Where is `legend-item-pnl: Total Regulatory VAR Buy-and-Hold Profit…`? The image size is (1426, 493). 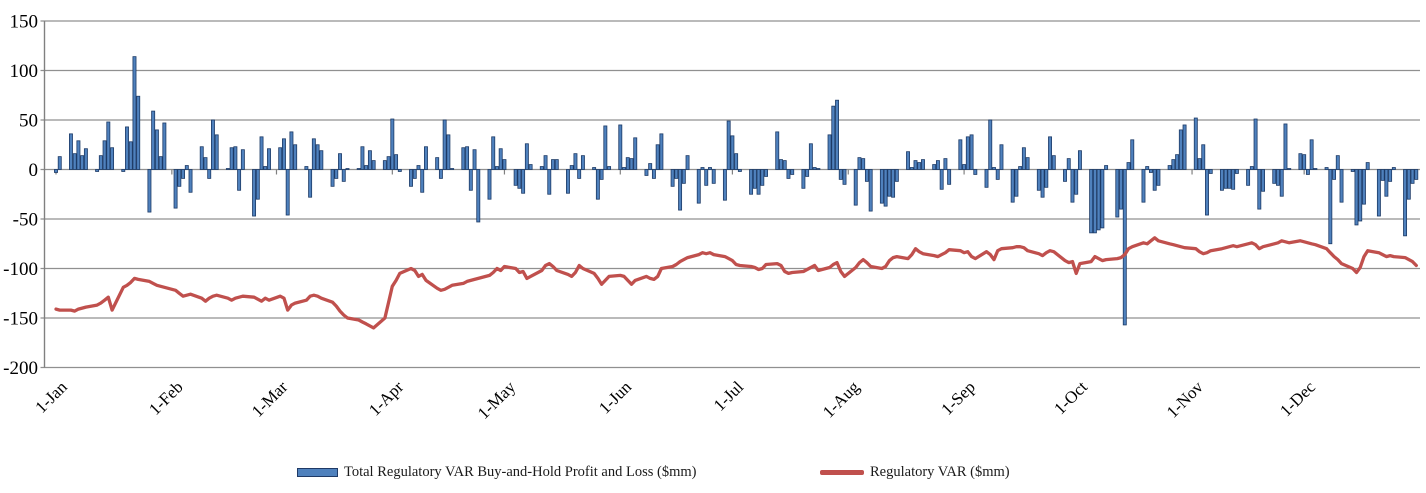
legend-item-pnl: Total Regulatory VAR Buy-and-Hold Profit… is located at coordinates (496, 472).